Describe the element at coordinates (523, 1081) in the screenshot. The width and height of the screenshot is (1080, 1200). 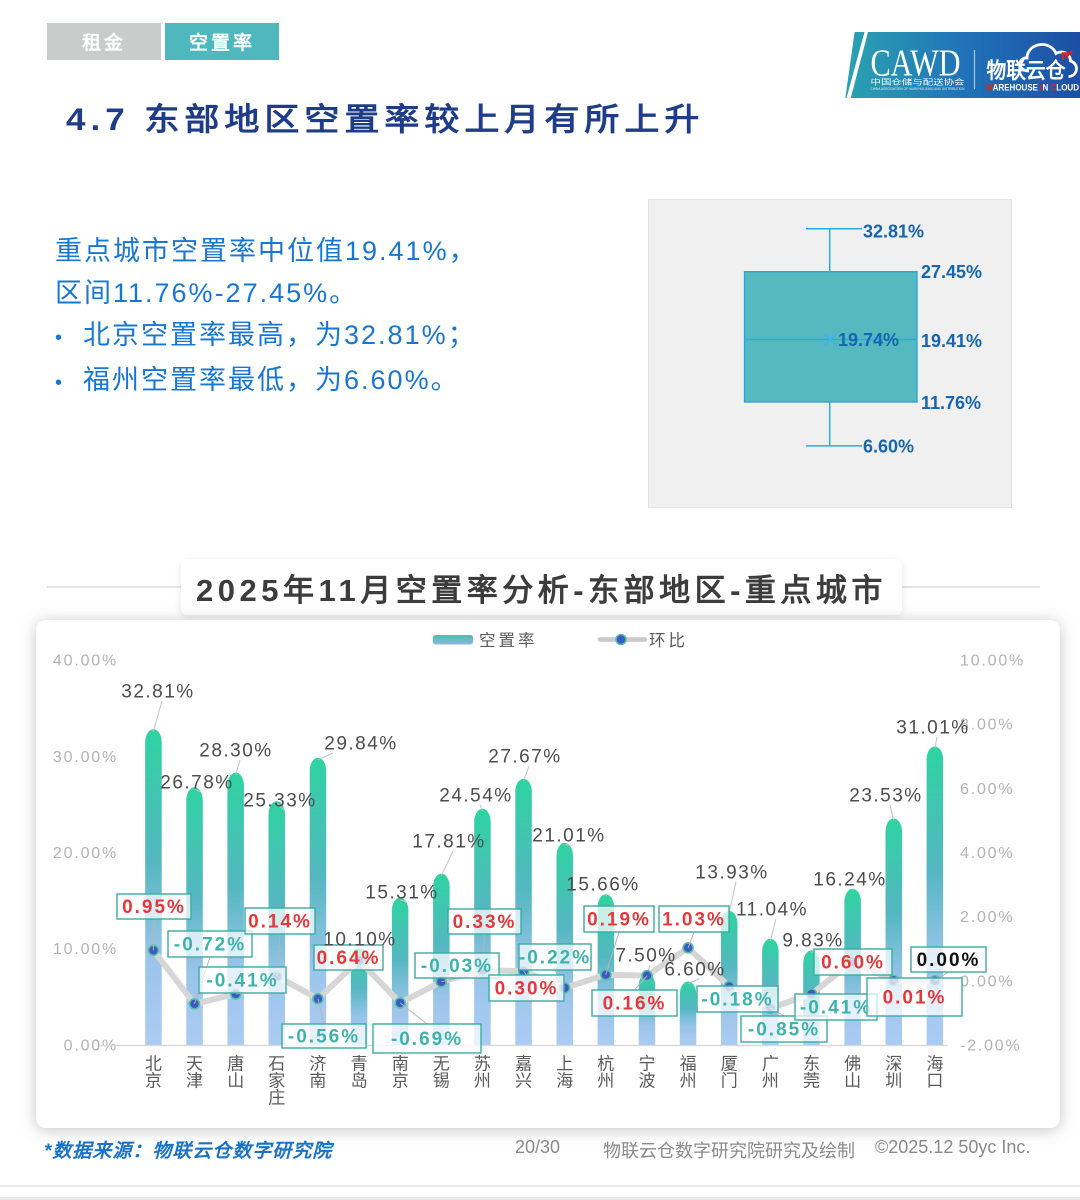
I see `svg-text: 兴` at that location.